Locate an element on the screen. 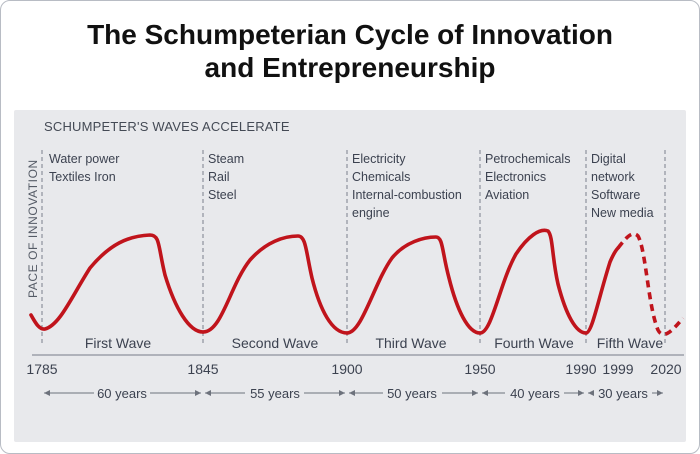 The width and height of the screenshot is (700, 454). innovation-text: Electricity is located at coordinates (379, 159).